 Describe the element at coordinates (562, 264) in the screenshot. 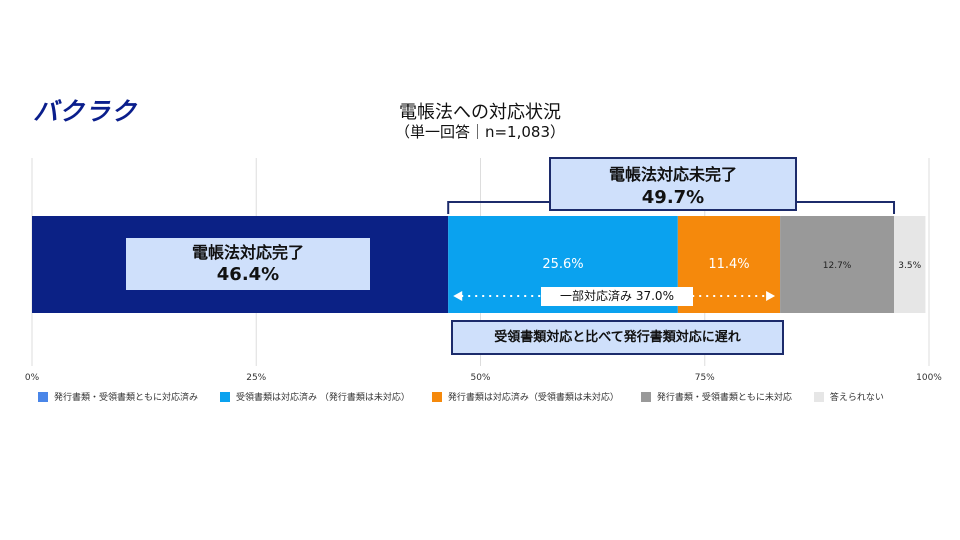

I see `data-label: 25.6%` at that location.